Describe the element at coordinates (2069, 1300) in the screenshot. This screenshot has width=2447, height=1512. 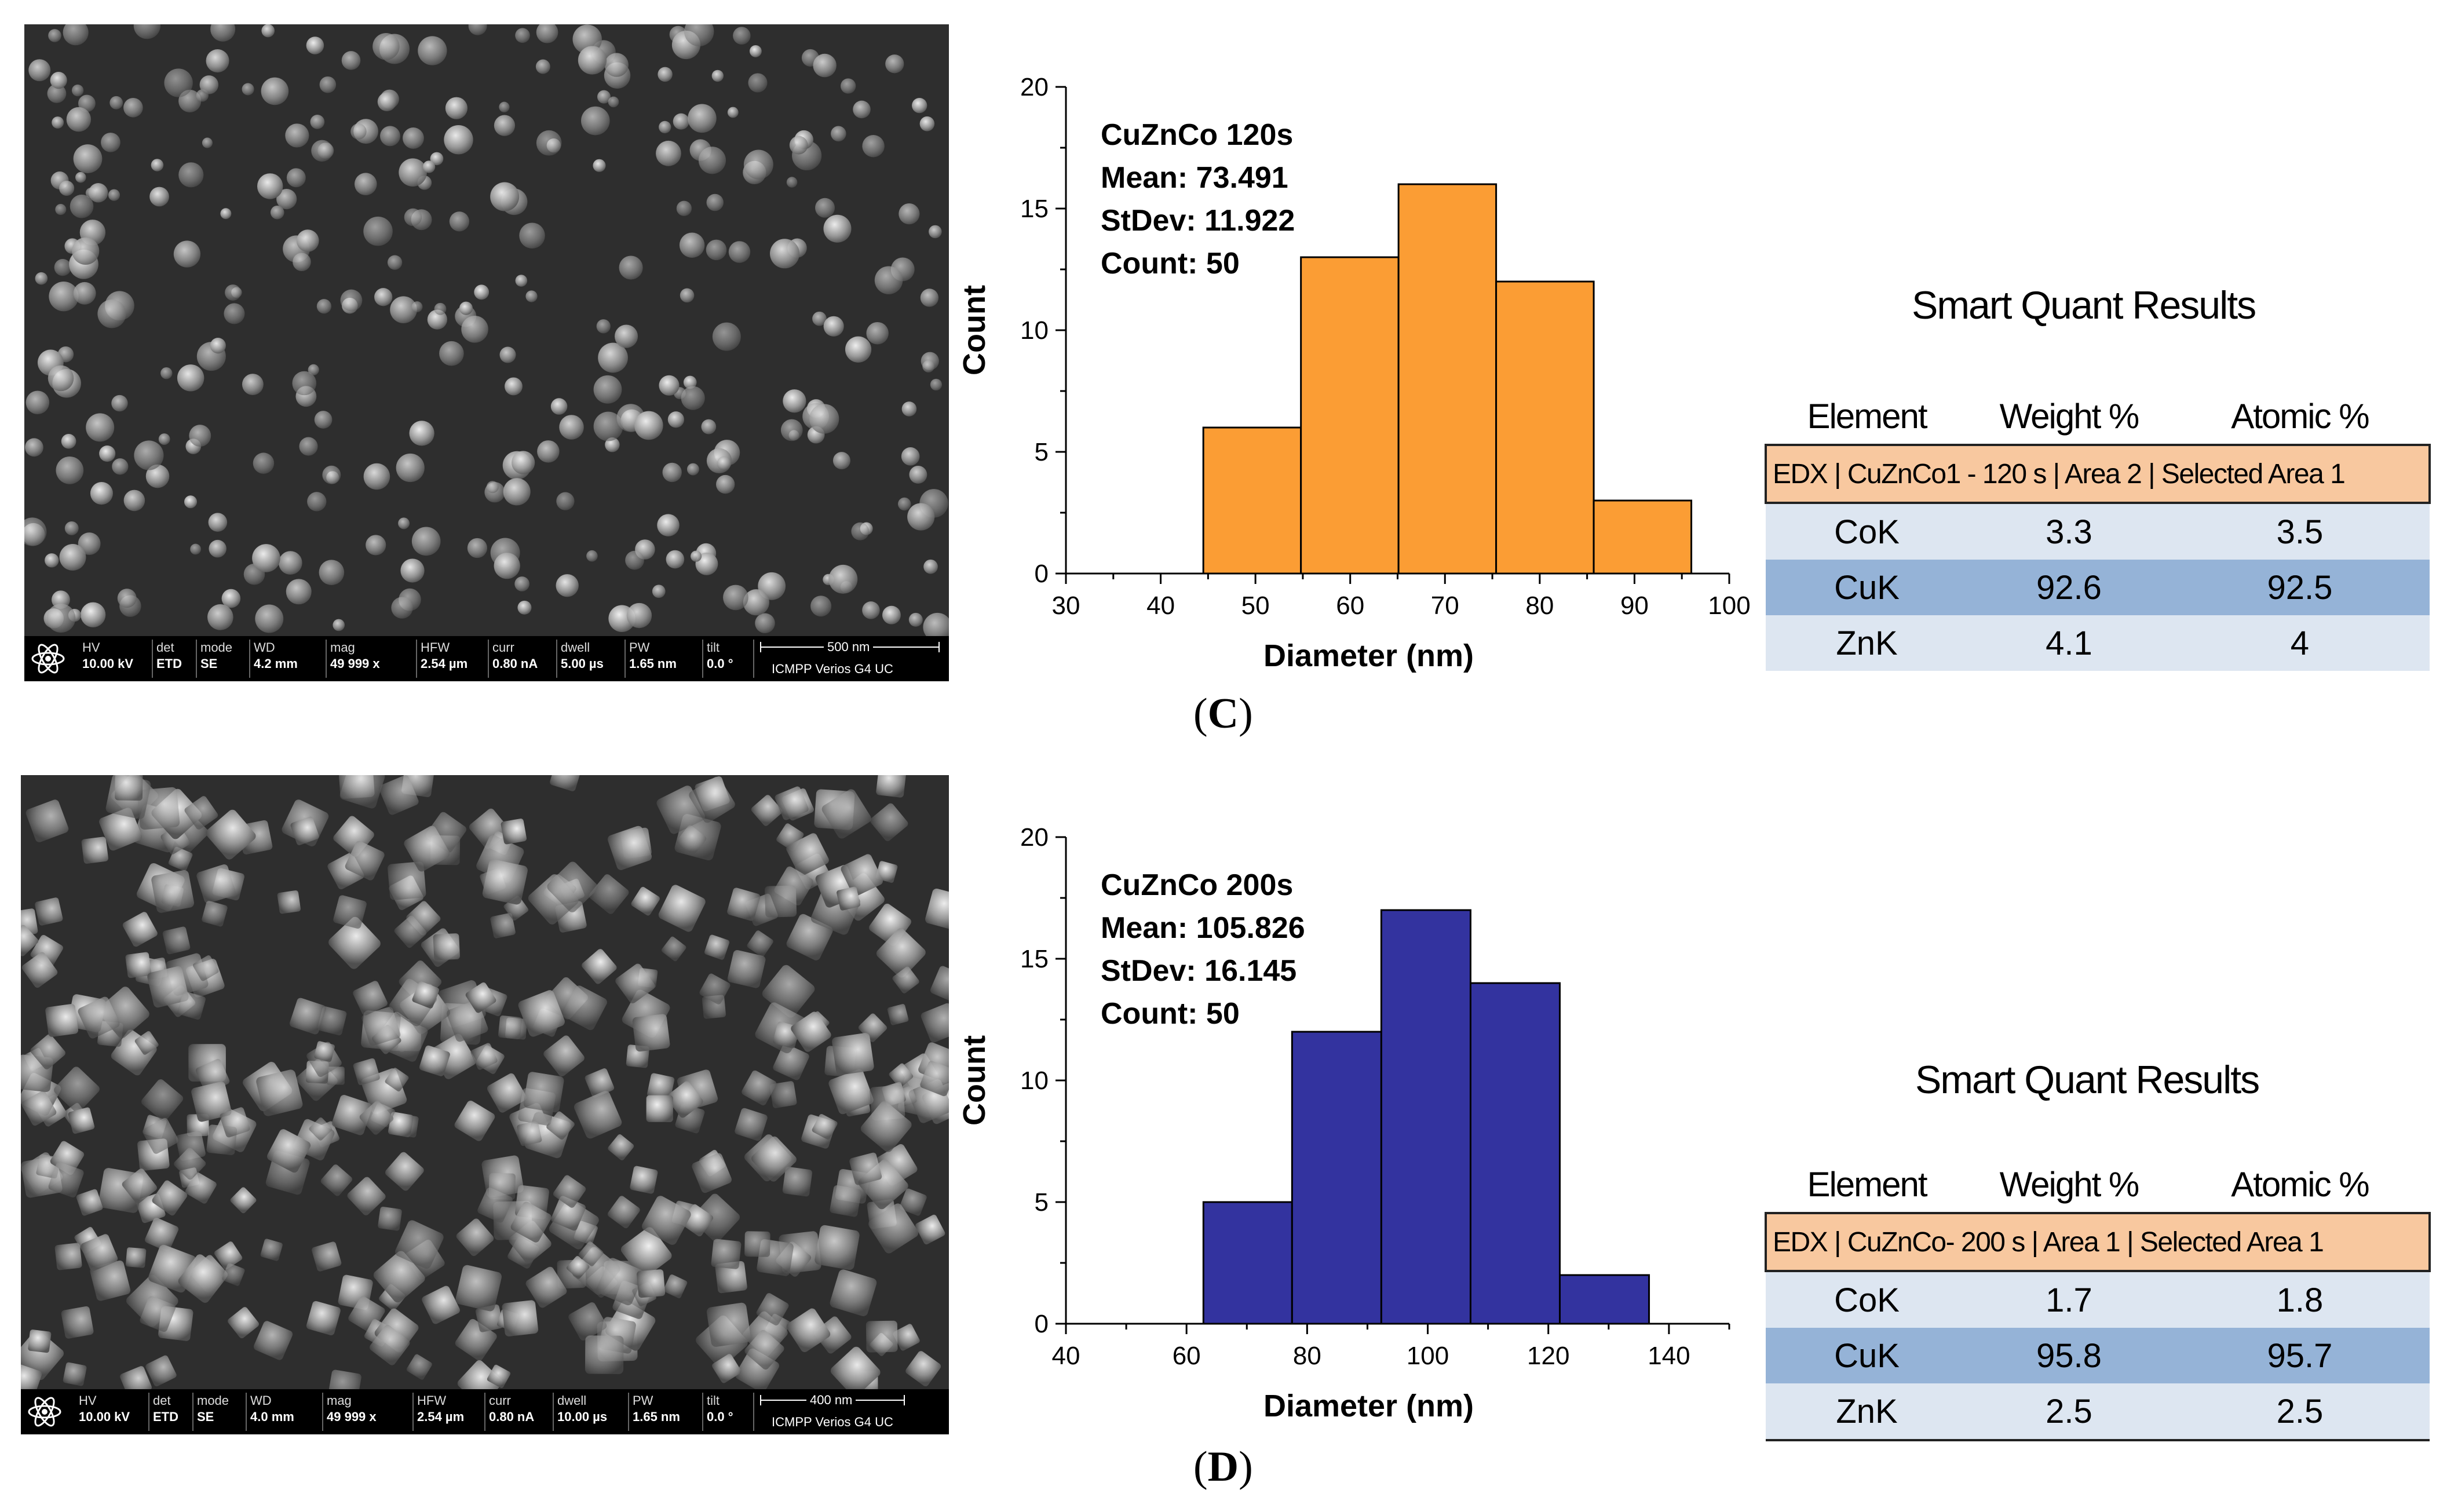
I see `weight-cell: 1.7` at that location.